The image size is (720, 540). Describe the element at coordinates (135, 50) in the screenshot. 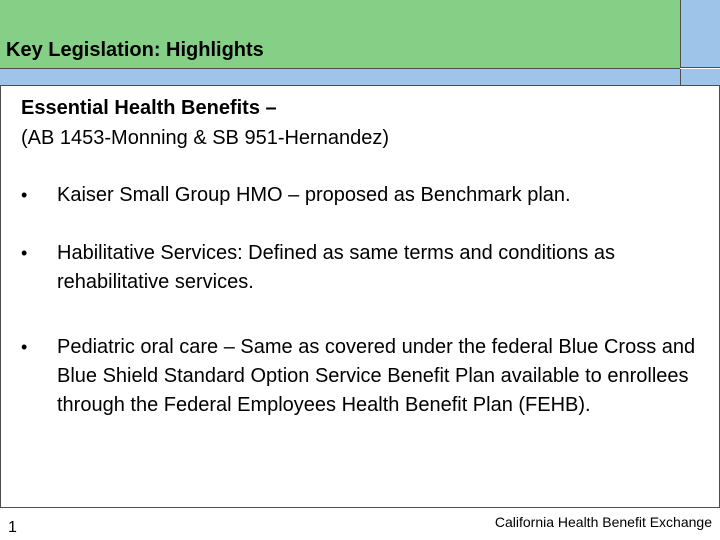

I see `slide-title: Key Legislation: Highlights` at that location.